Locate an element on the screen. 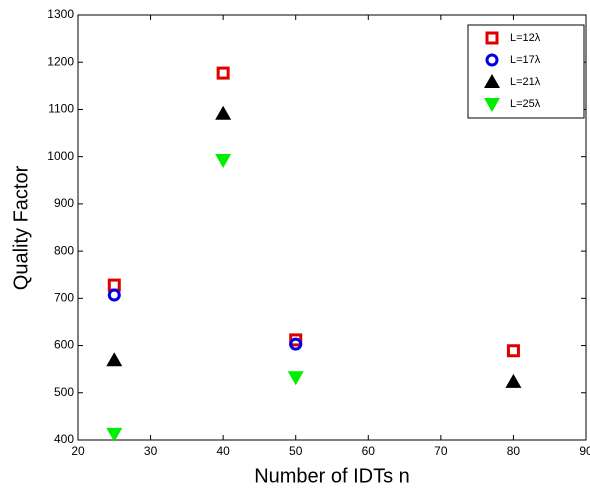  y-axis-label: Quality Factor is located at coordinates (21, 227).